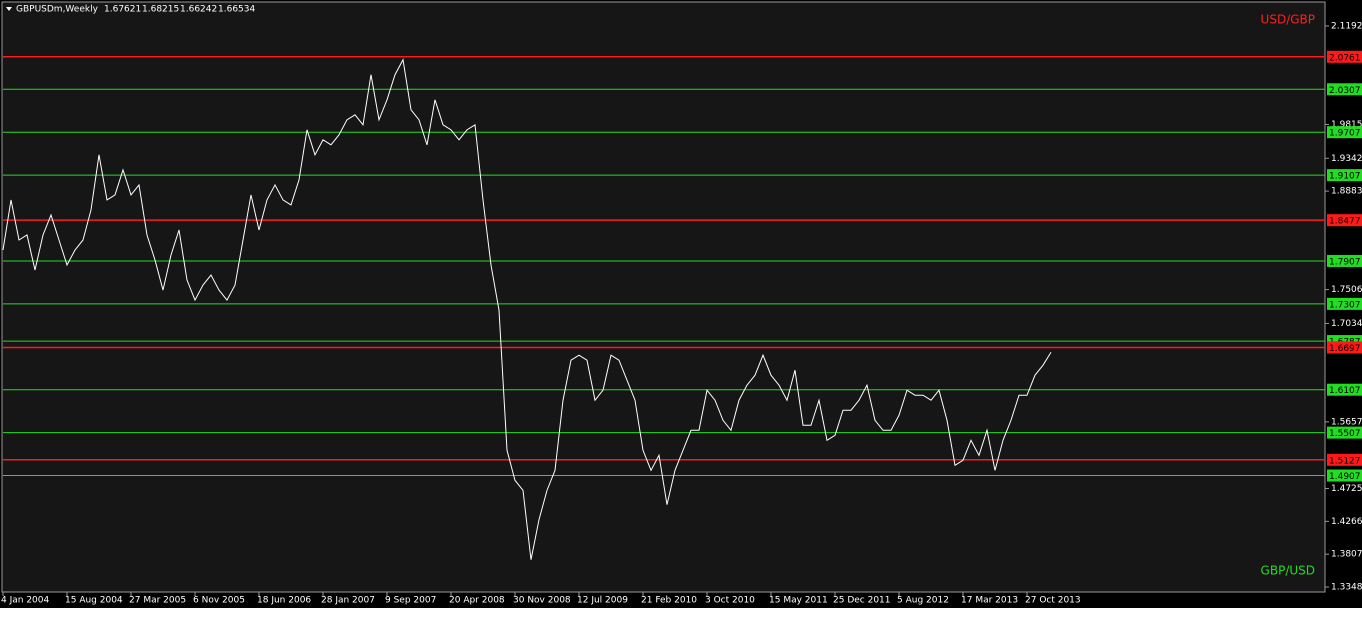 This screenshot has height=644, width=1362. What do you see at coordinates (1346, 522) in the screenshot?
I see `y-tick-label: 1.42665` at bounding box center [1346, 522].